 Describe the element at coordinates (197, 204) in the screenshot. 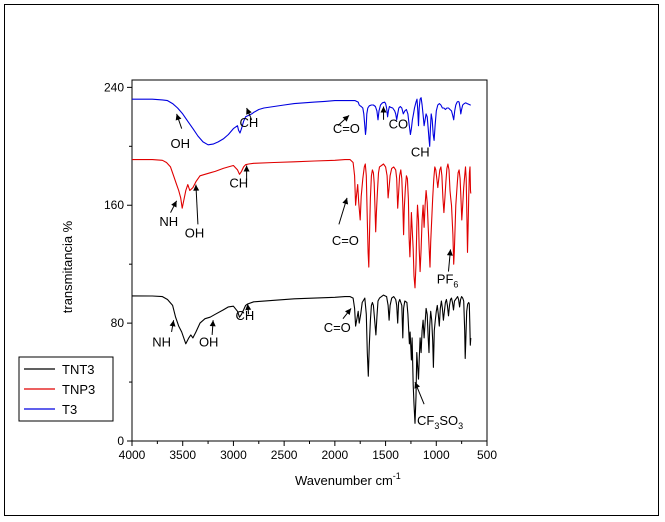

I see `annotation-arrow-shaft` at that location.